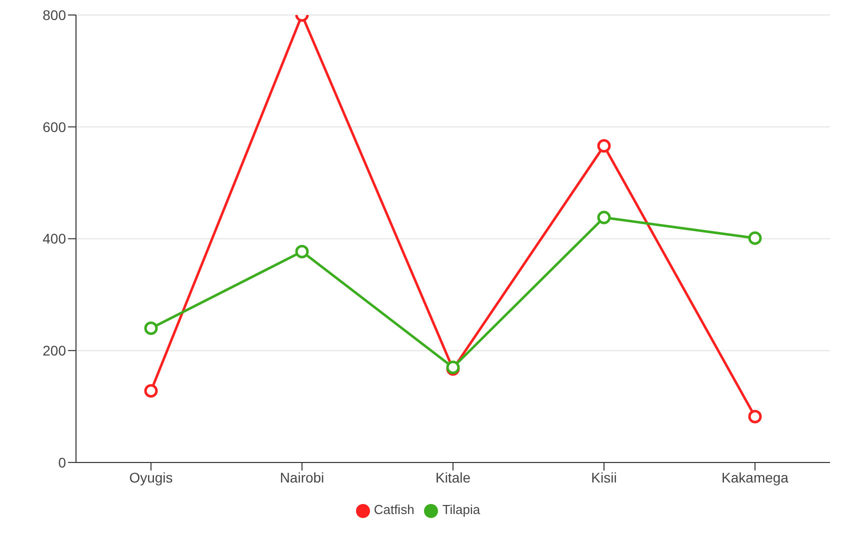 The height and width of the screenshot is (538, 841). I want to click on y-tick-label: 200, so click(54, 350).